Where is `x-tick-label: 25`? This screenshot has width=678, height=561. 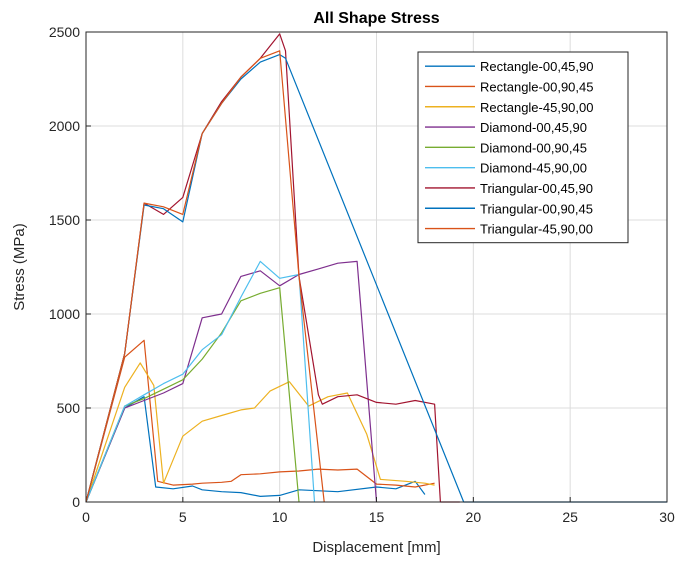
x-tick-label: 25 is located at coordinates (570, 517).